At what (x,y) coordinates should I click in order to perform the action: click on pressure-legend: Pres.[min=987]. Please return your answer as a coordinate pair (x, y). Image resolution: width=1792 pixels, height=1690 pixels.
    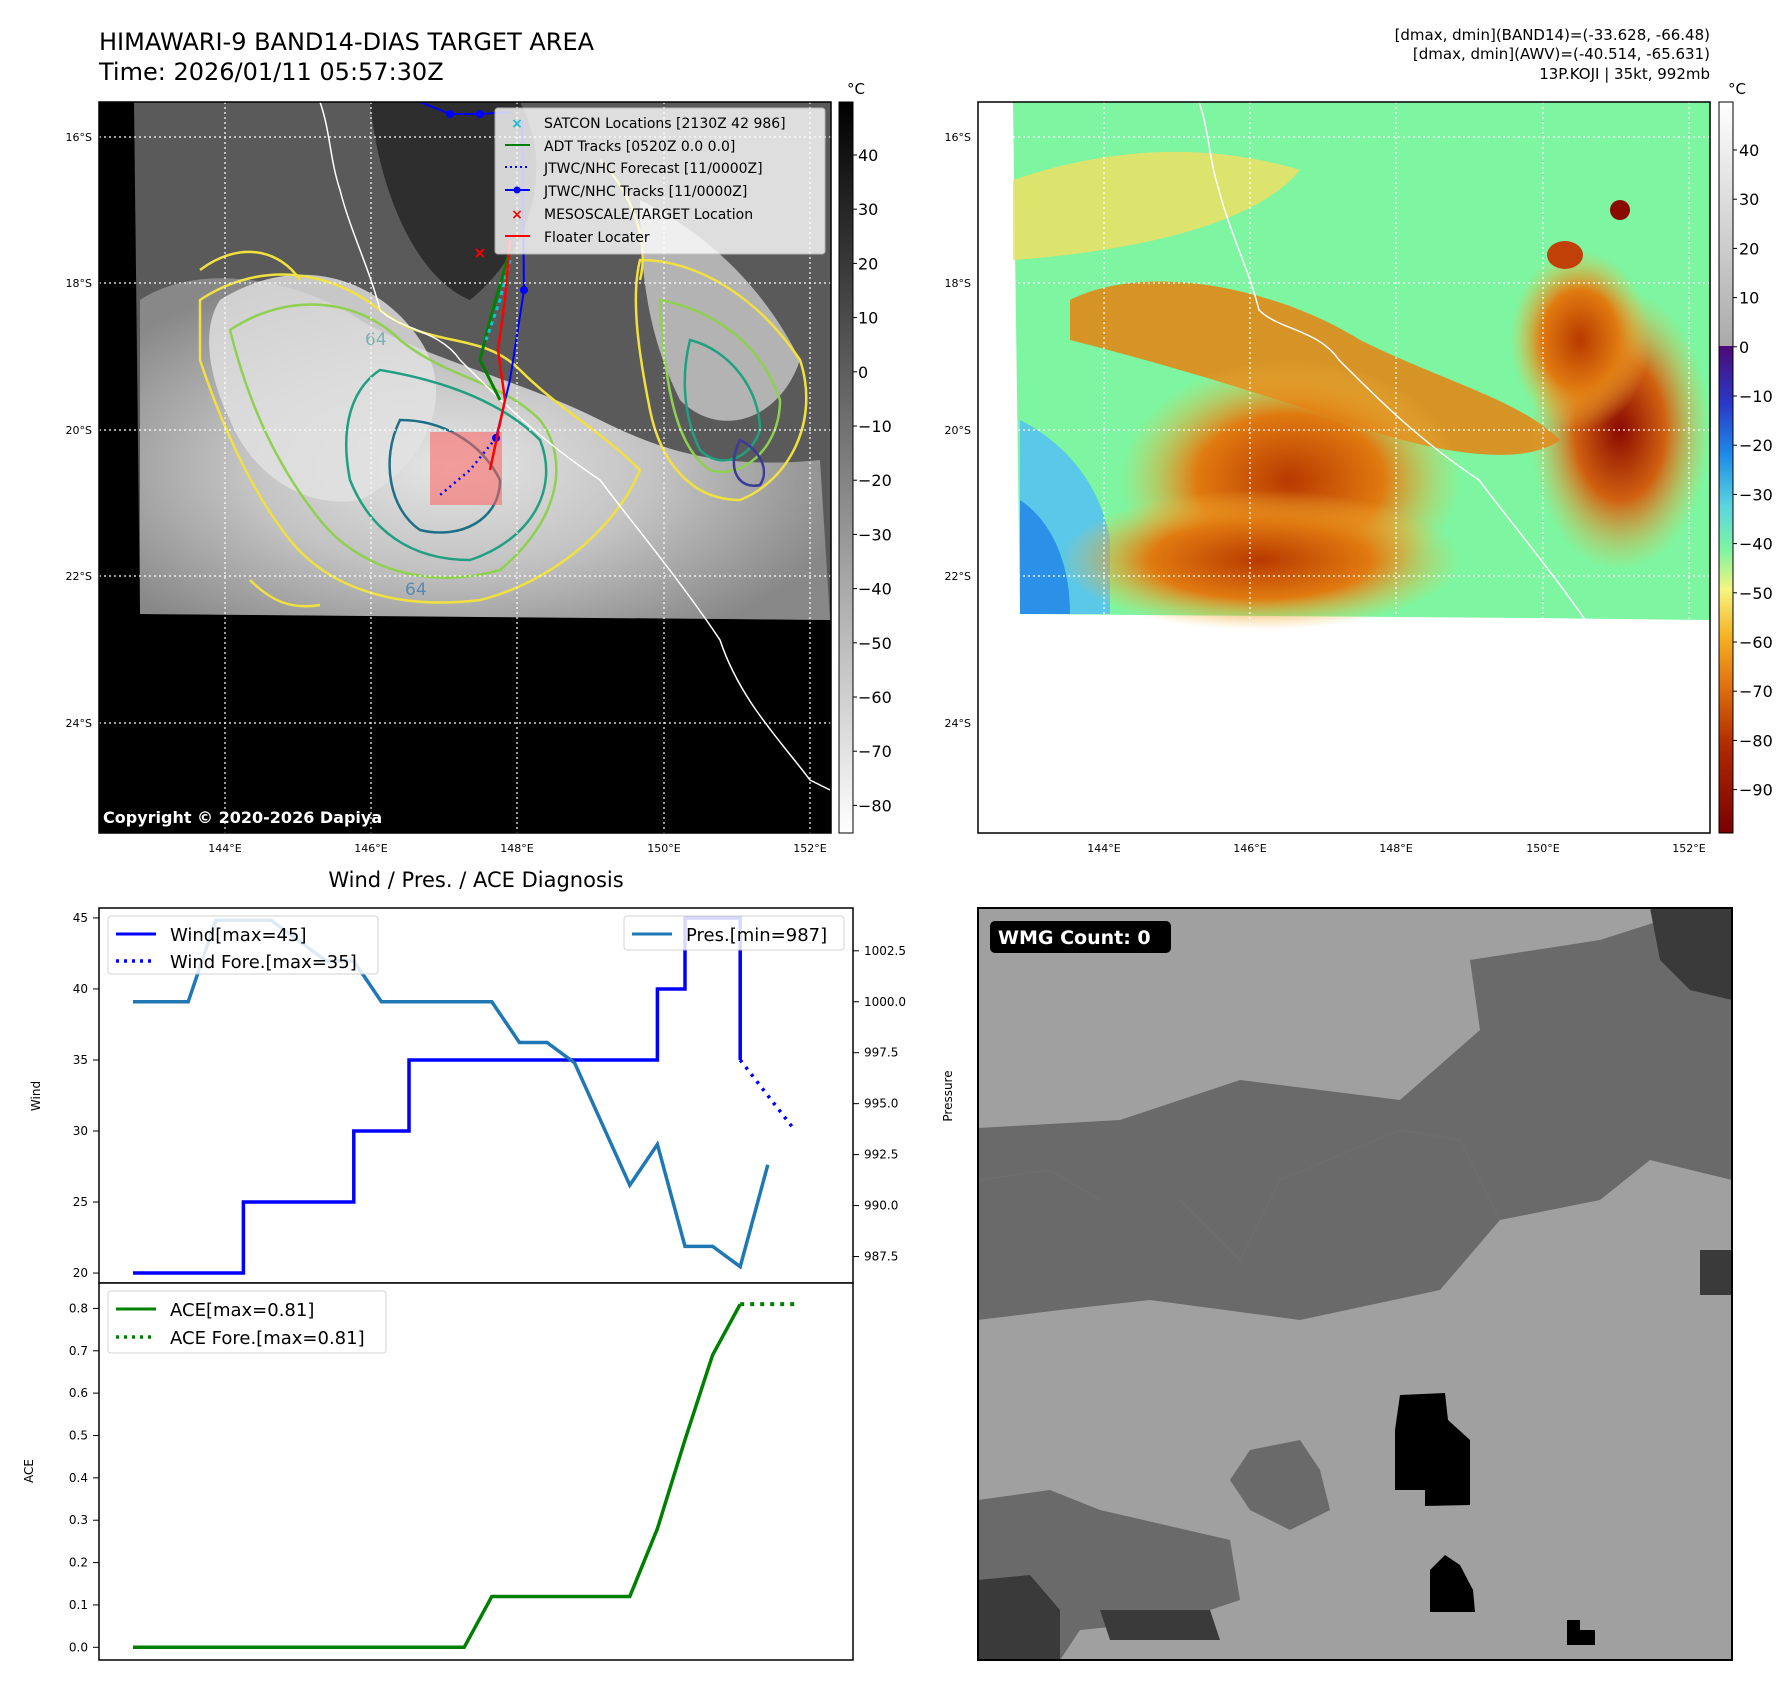
    Looking at the image, I should click on (734, 933).